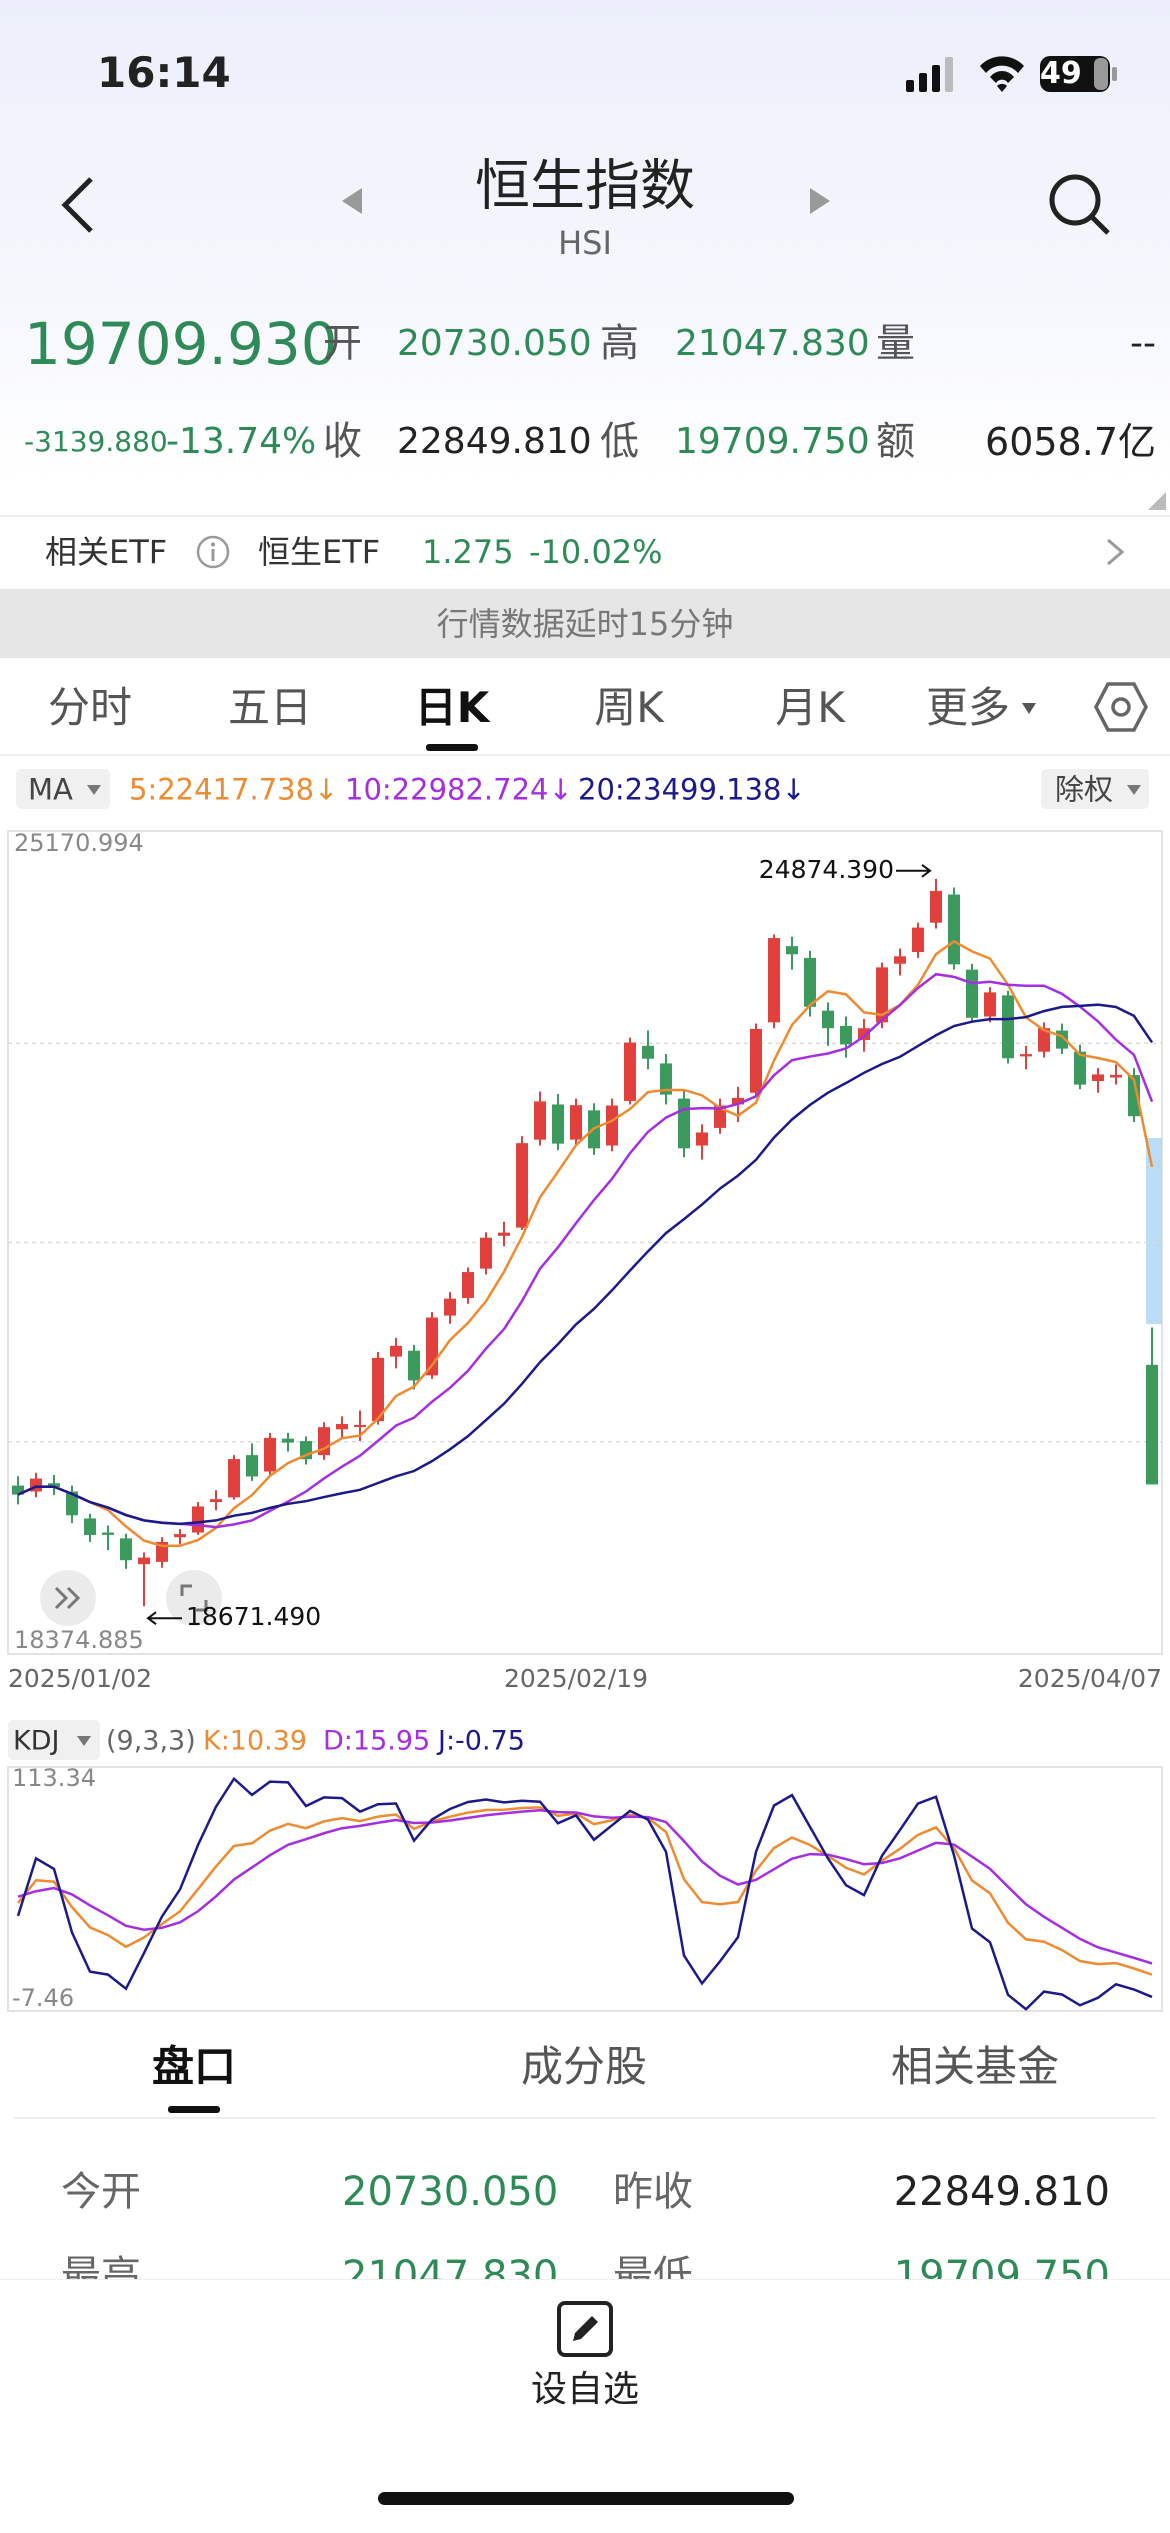 This screenshot has height=2533, width=1170. What do you see at coordinates (1121, 707) in the screenshot?
I see `settings-icon` at bounding box center [1121, 707].